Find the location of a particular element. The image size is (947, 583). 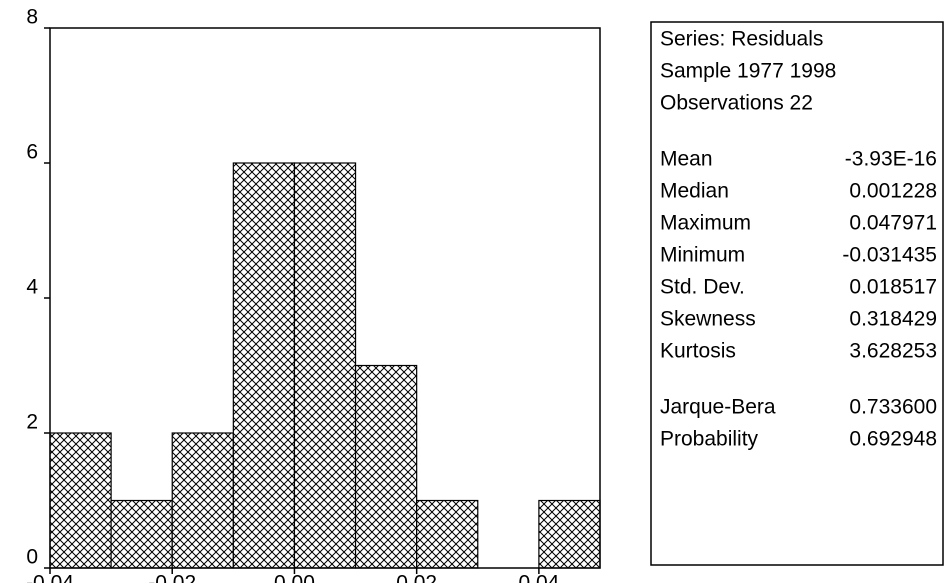

stats-value: 3.628253 is located at coordinates (893, 351).